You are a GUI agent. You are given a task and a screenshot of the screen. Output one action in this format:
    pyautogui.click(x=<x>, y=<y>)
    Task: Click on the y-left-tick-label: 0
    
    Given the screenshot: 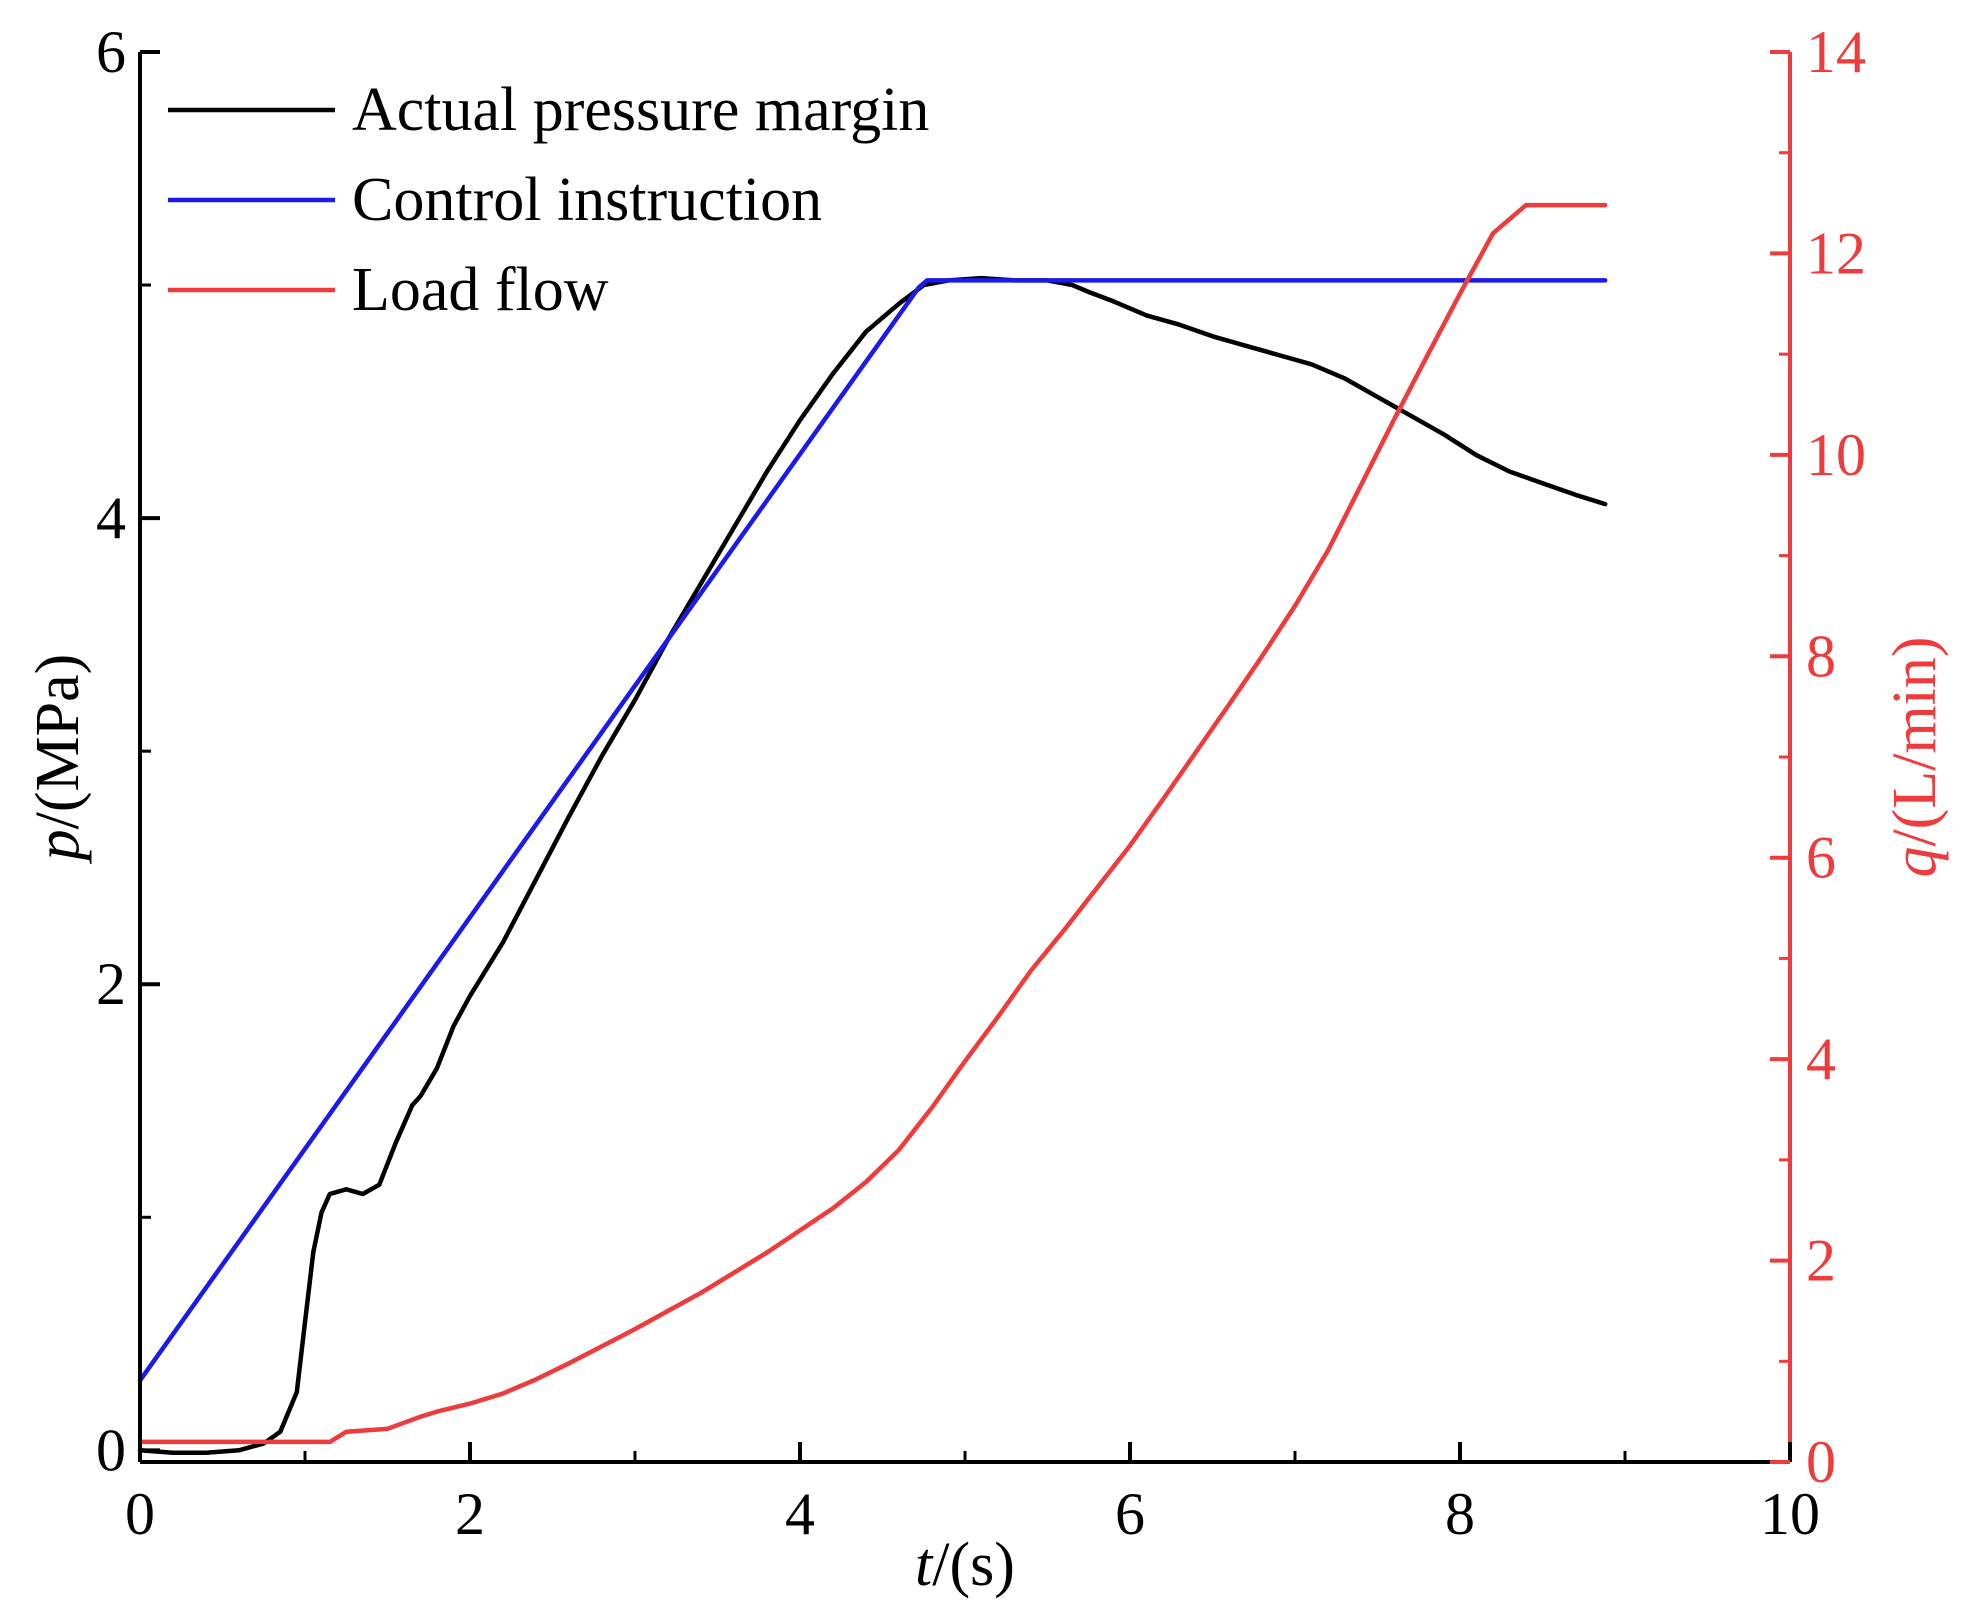 What is the action you would take?
    pyautogui.click(x=111, y=1450)
    